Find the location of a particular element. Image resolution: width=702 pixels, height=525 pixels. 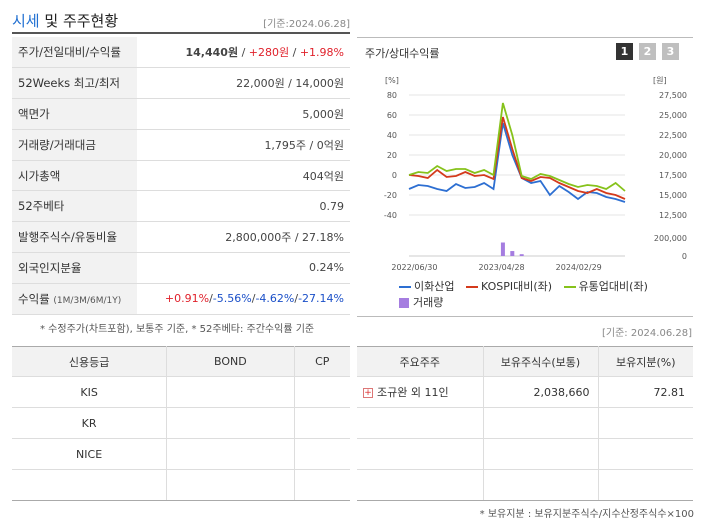

right-tick-label: 15,000 is located at coordinates (673, 195).